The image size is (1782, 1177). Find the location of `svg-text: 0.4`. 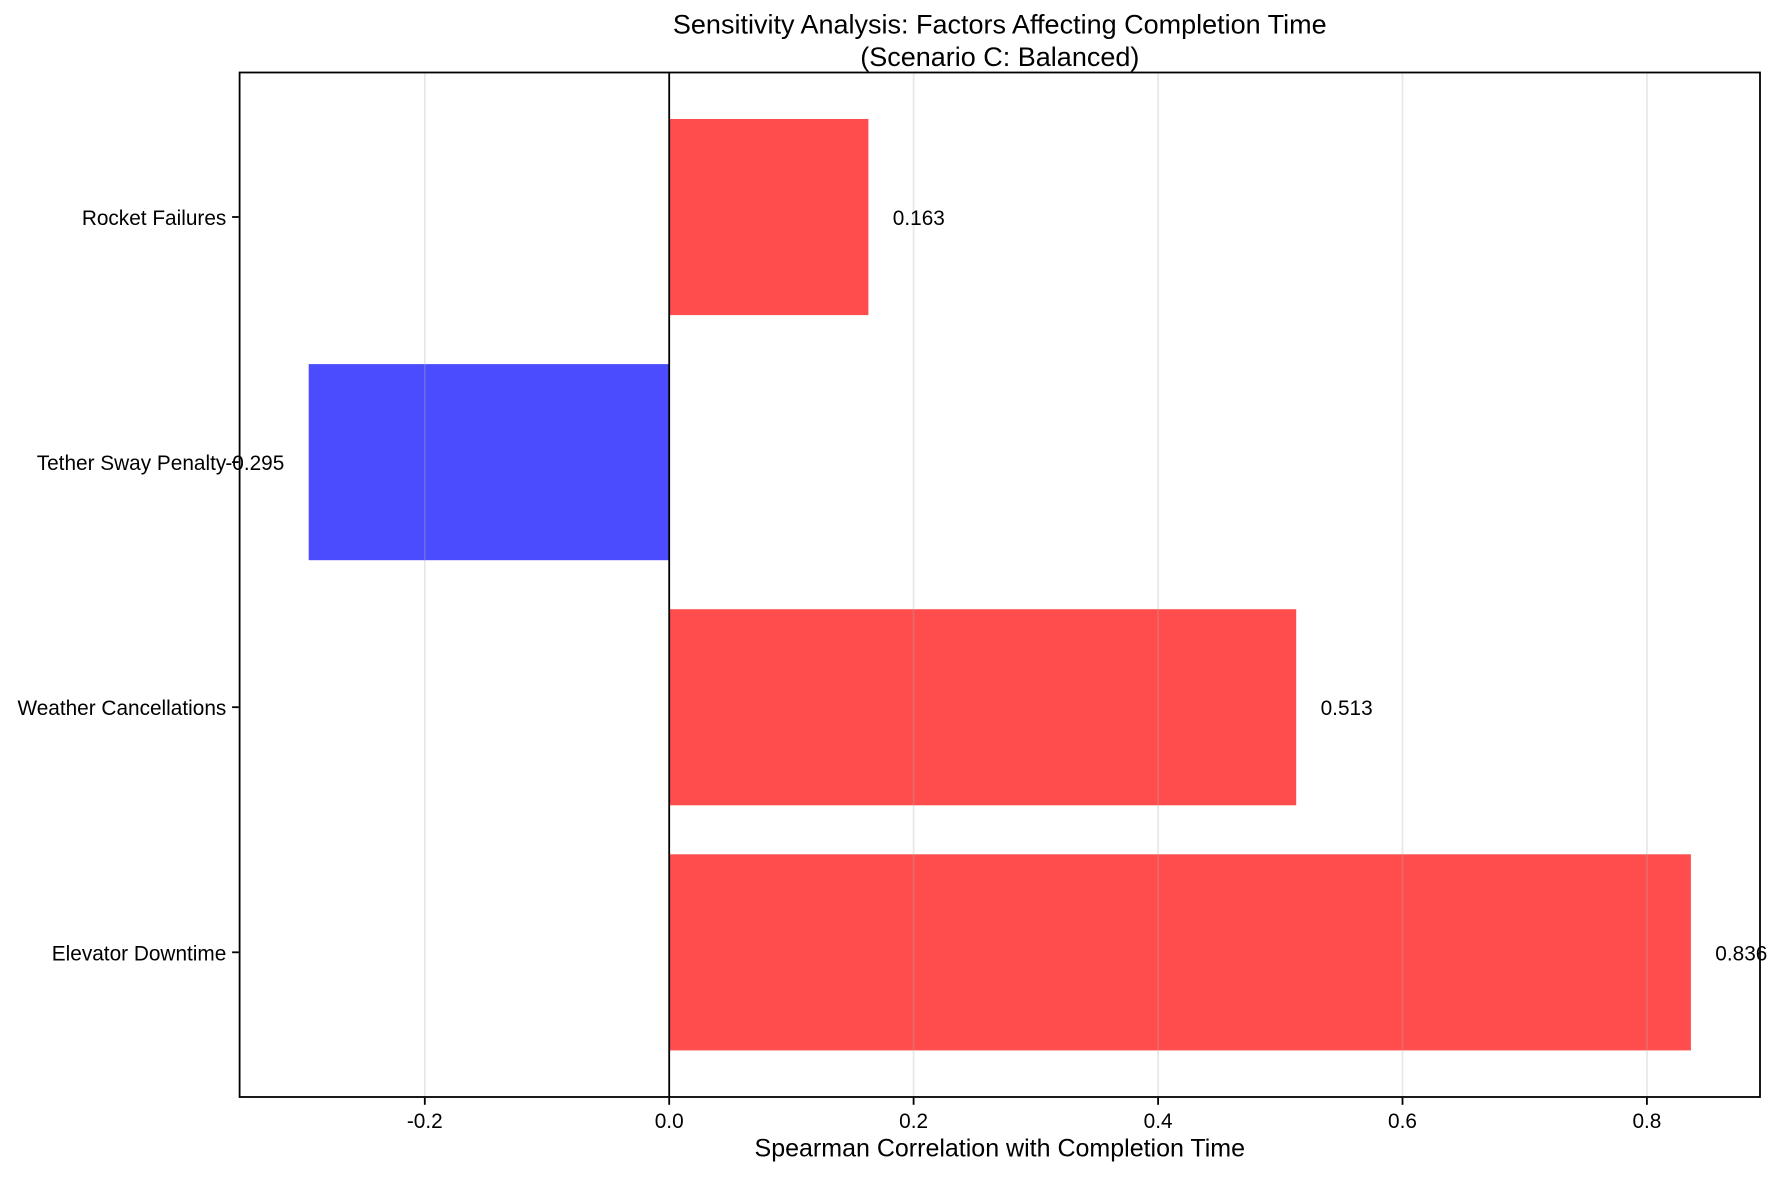

svg-text: 0.4 is located at coordinates (1158, 1121).